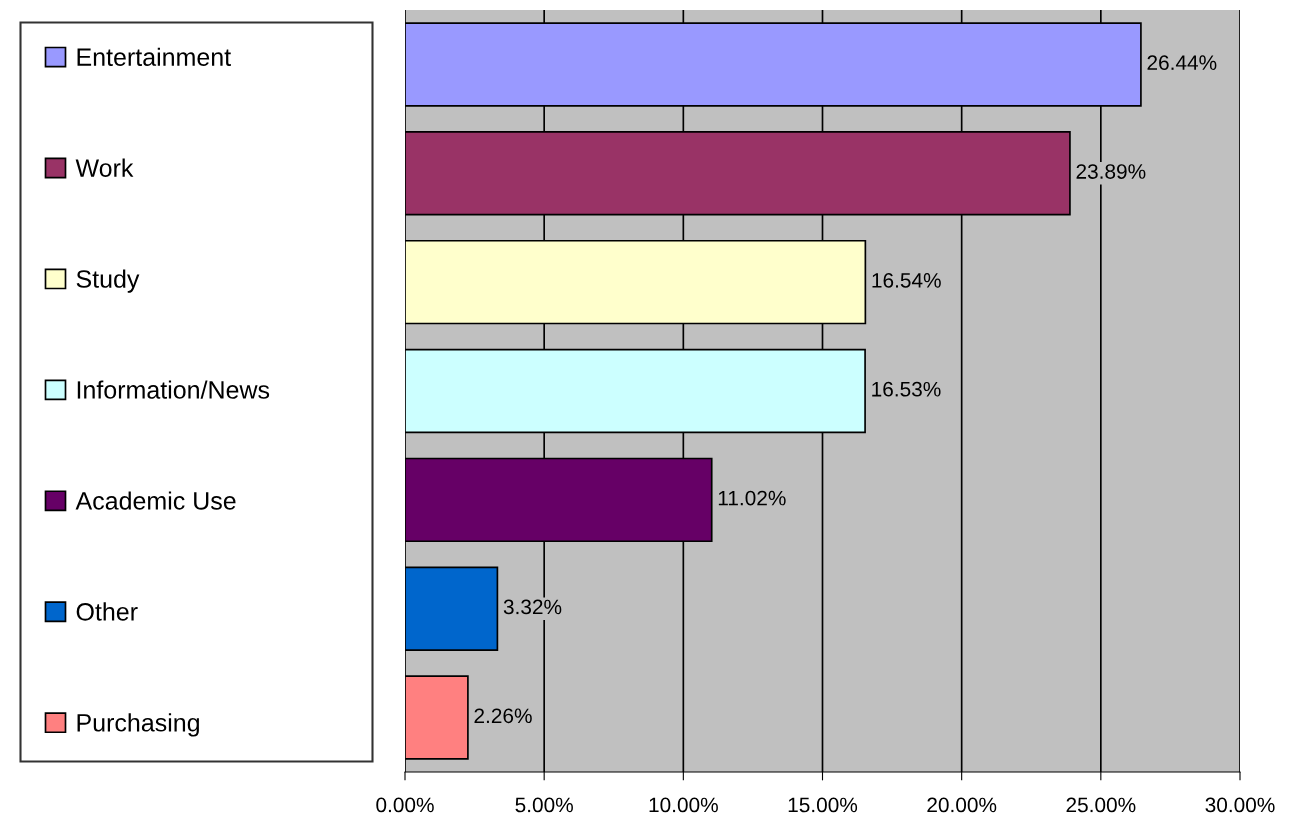  Describe the element at coordinates (138, 725) in the screenshot. I see `legend-label: Purchasing` at that location.